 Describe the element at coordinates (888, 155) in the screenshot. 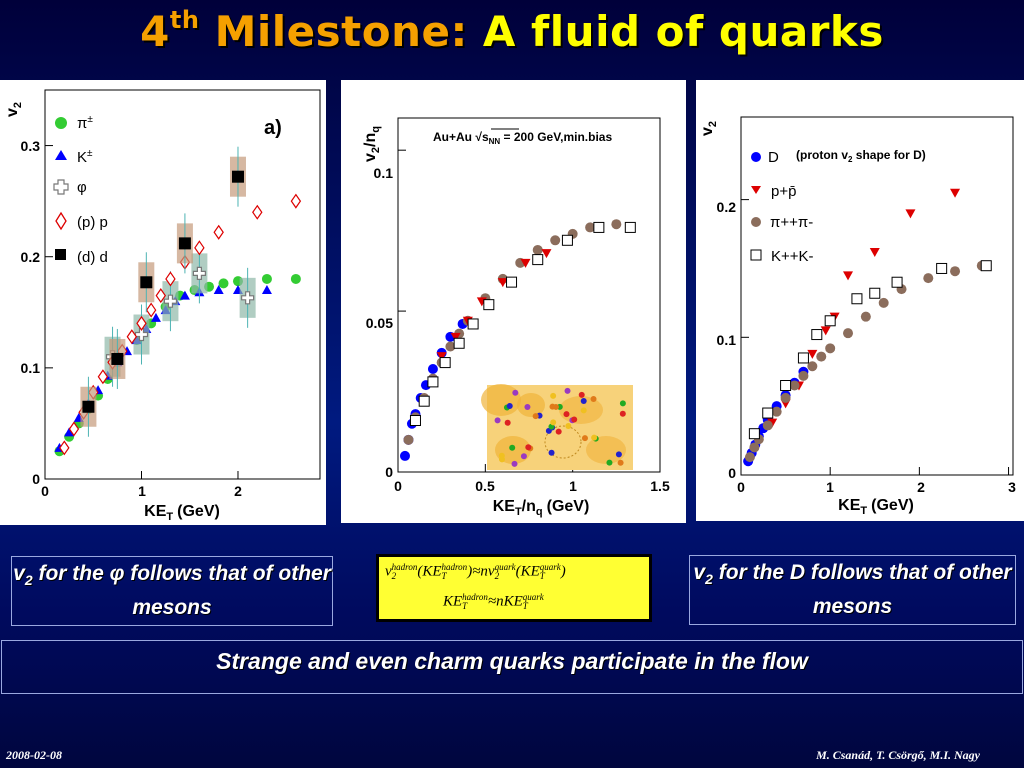

I see `chart-c-ann-post: shape for D)` at that location.